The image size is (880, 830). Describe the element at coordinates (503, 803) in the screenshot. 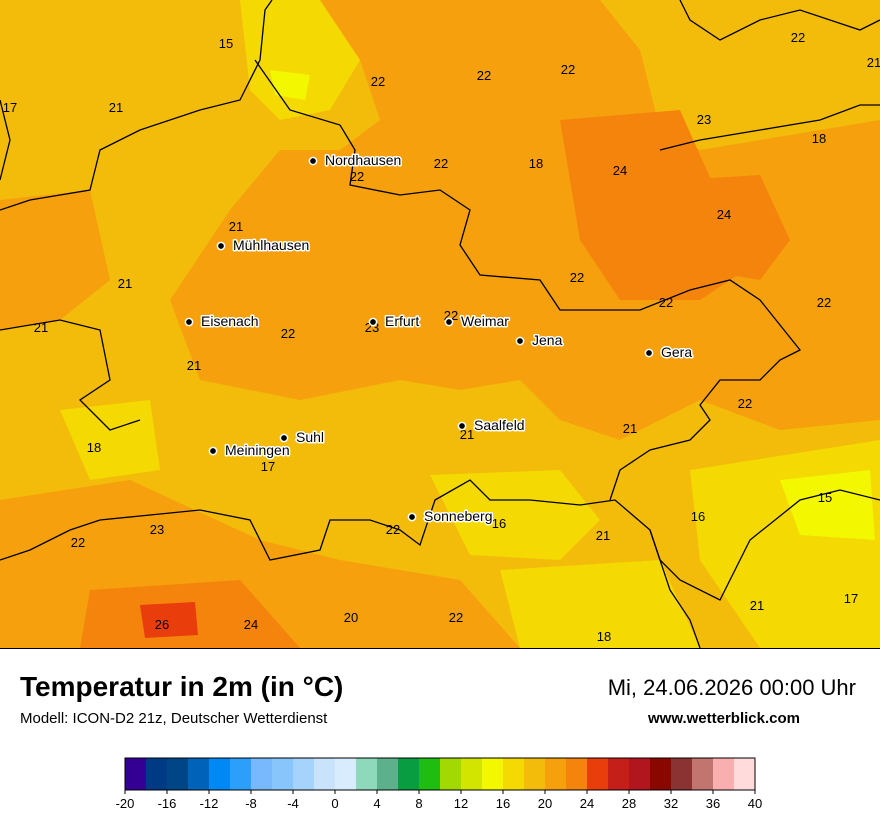

I see `legend-tick-label: 16` at that location.